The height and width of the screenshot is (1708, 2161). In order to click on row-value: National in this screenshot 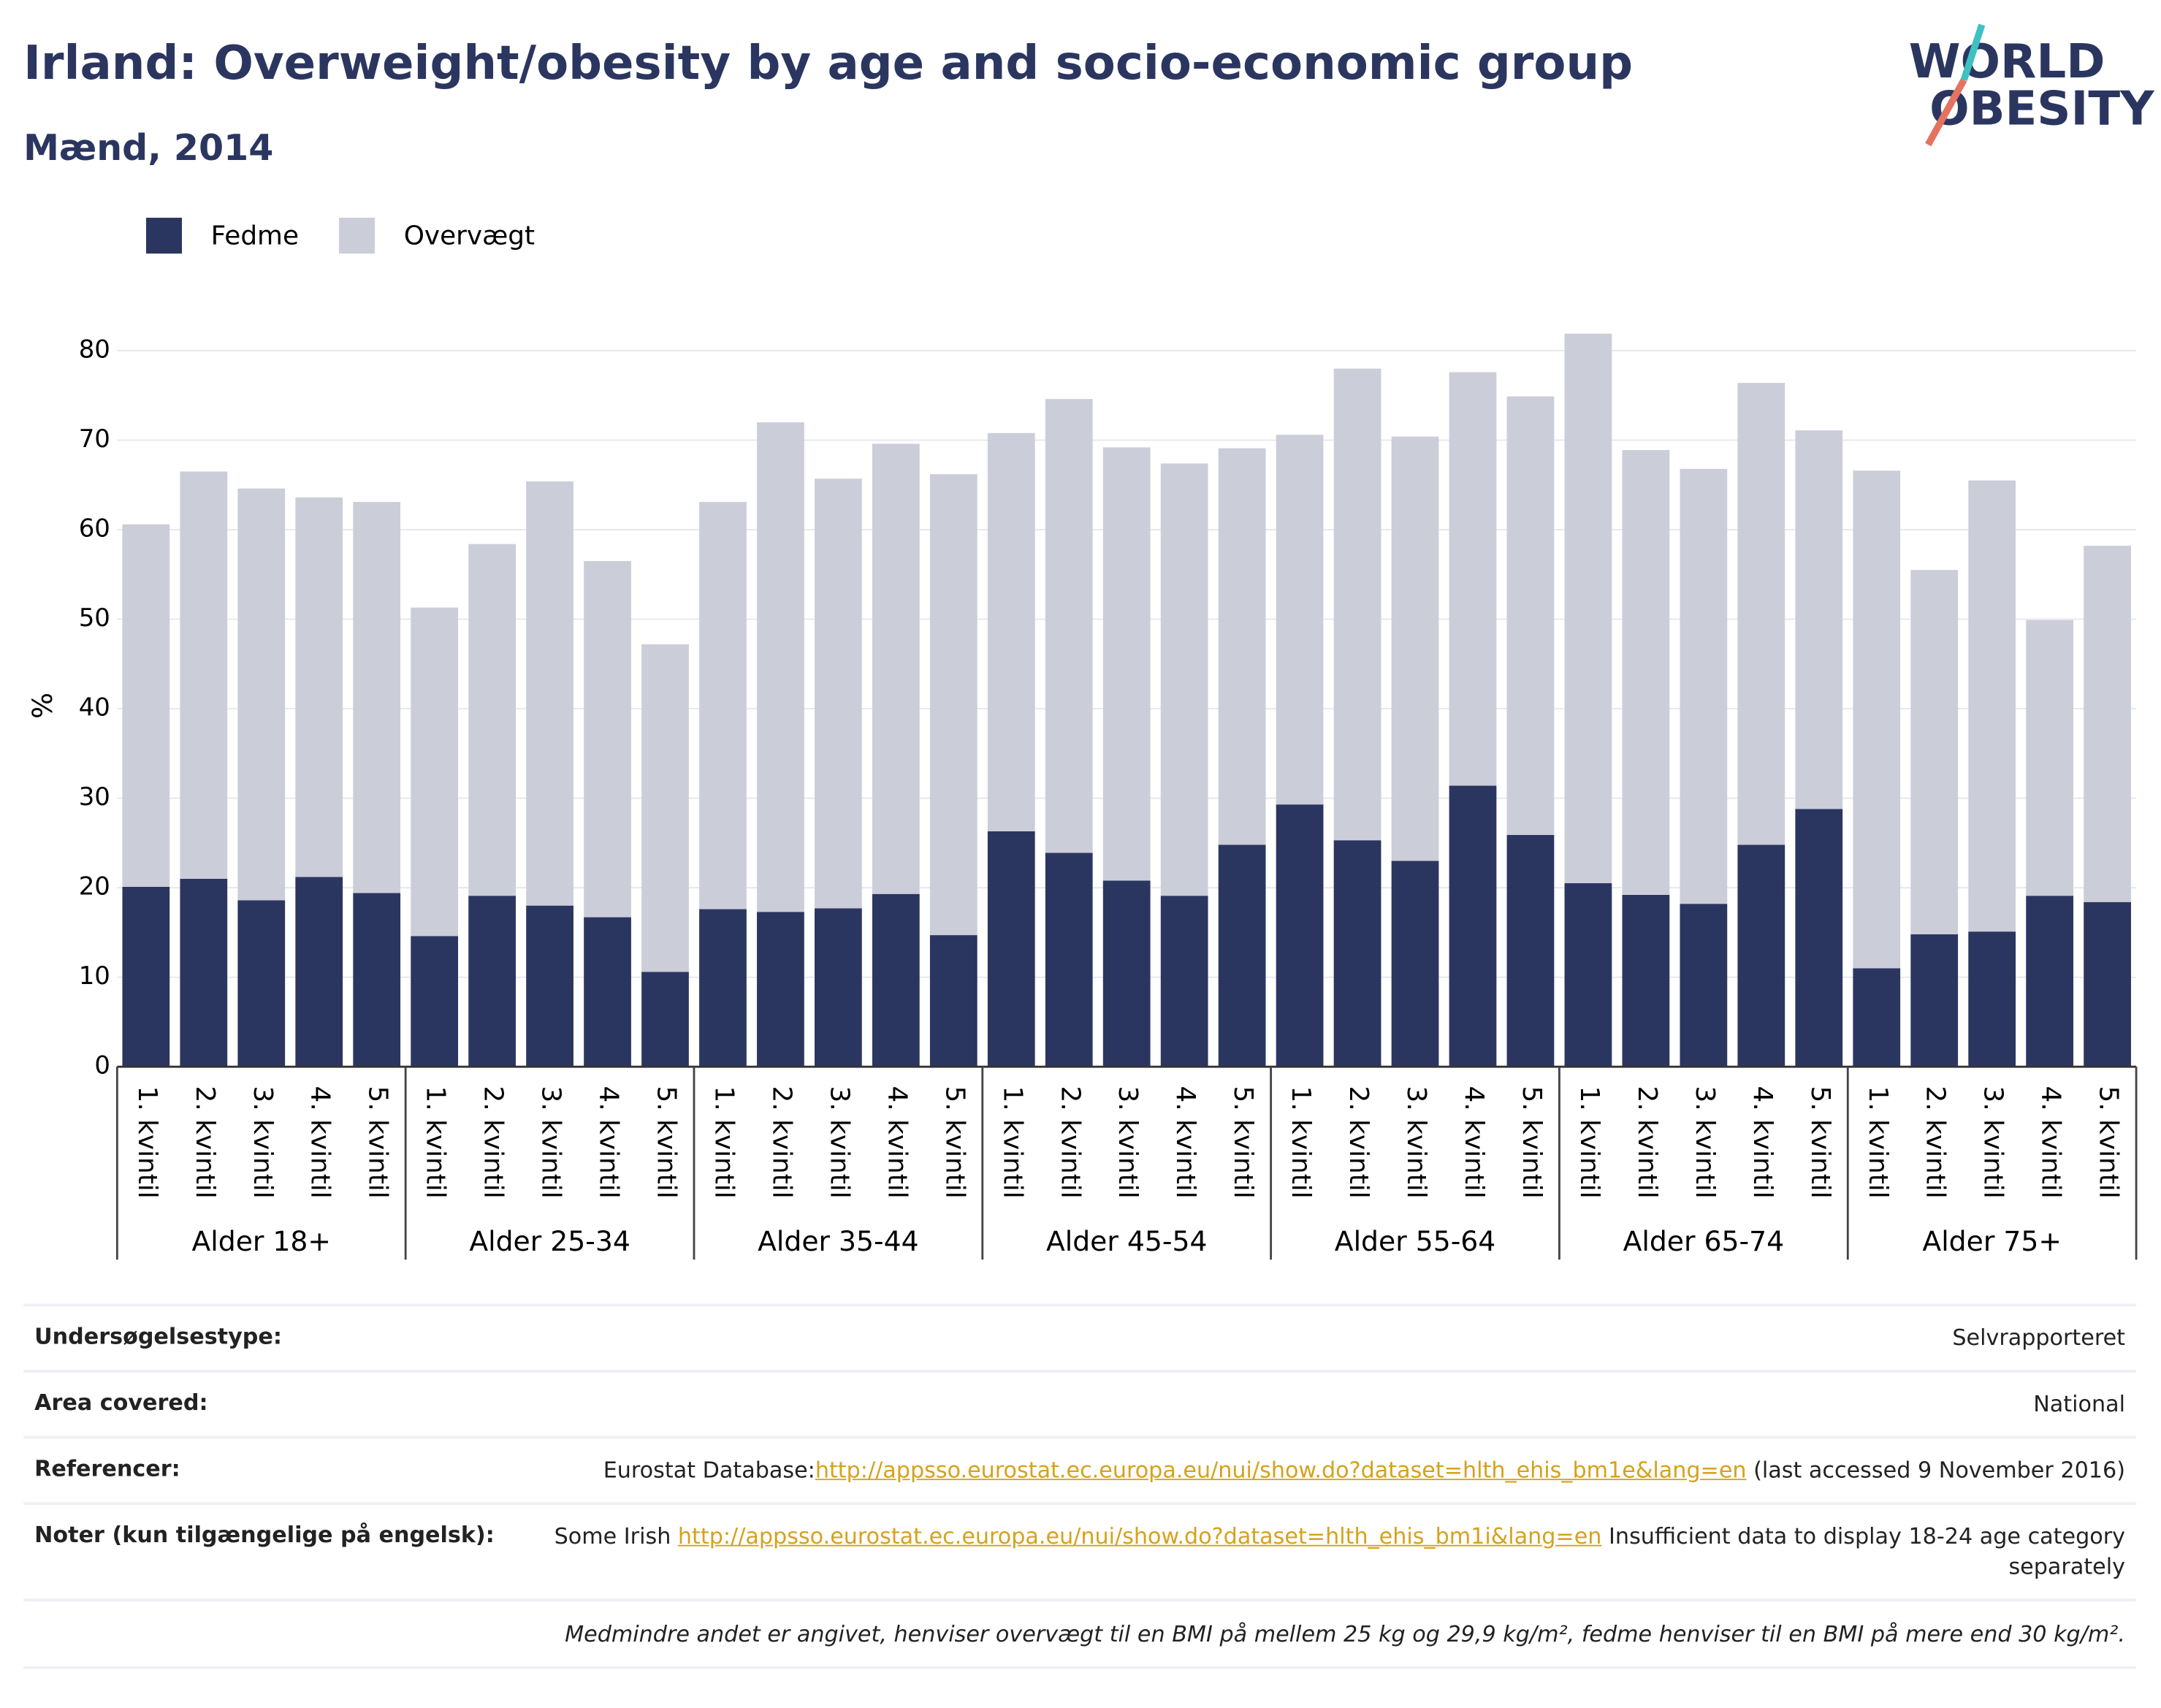, I will do `click(2079, 1403)`.